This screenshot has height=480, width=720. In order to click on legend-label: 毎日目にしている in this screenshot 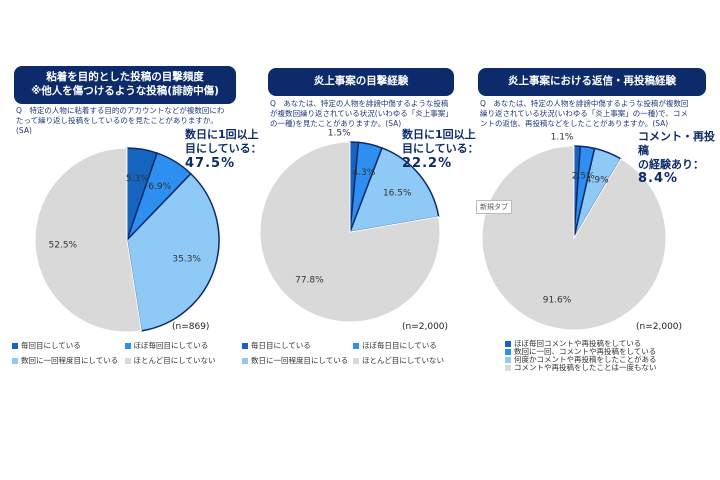, I will do `click(281, 345)`.